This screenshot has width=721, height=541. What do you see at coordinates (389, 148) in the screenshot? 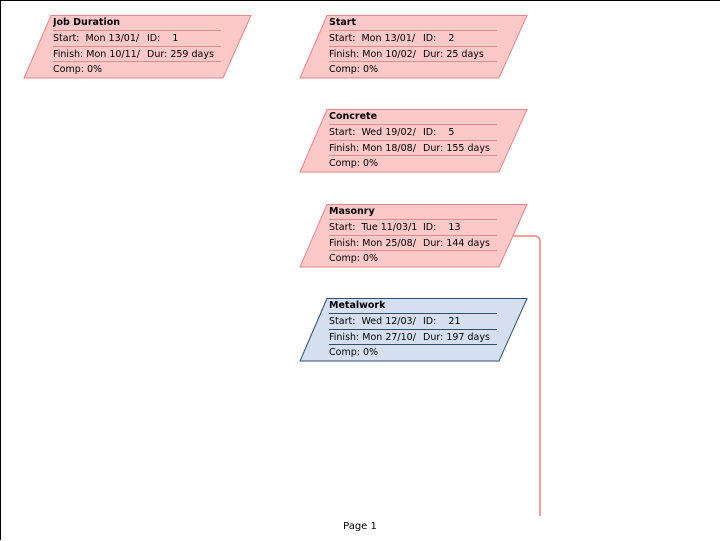
I see `finish-date: Mon 18/08/` at bounding box center [389, 148].